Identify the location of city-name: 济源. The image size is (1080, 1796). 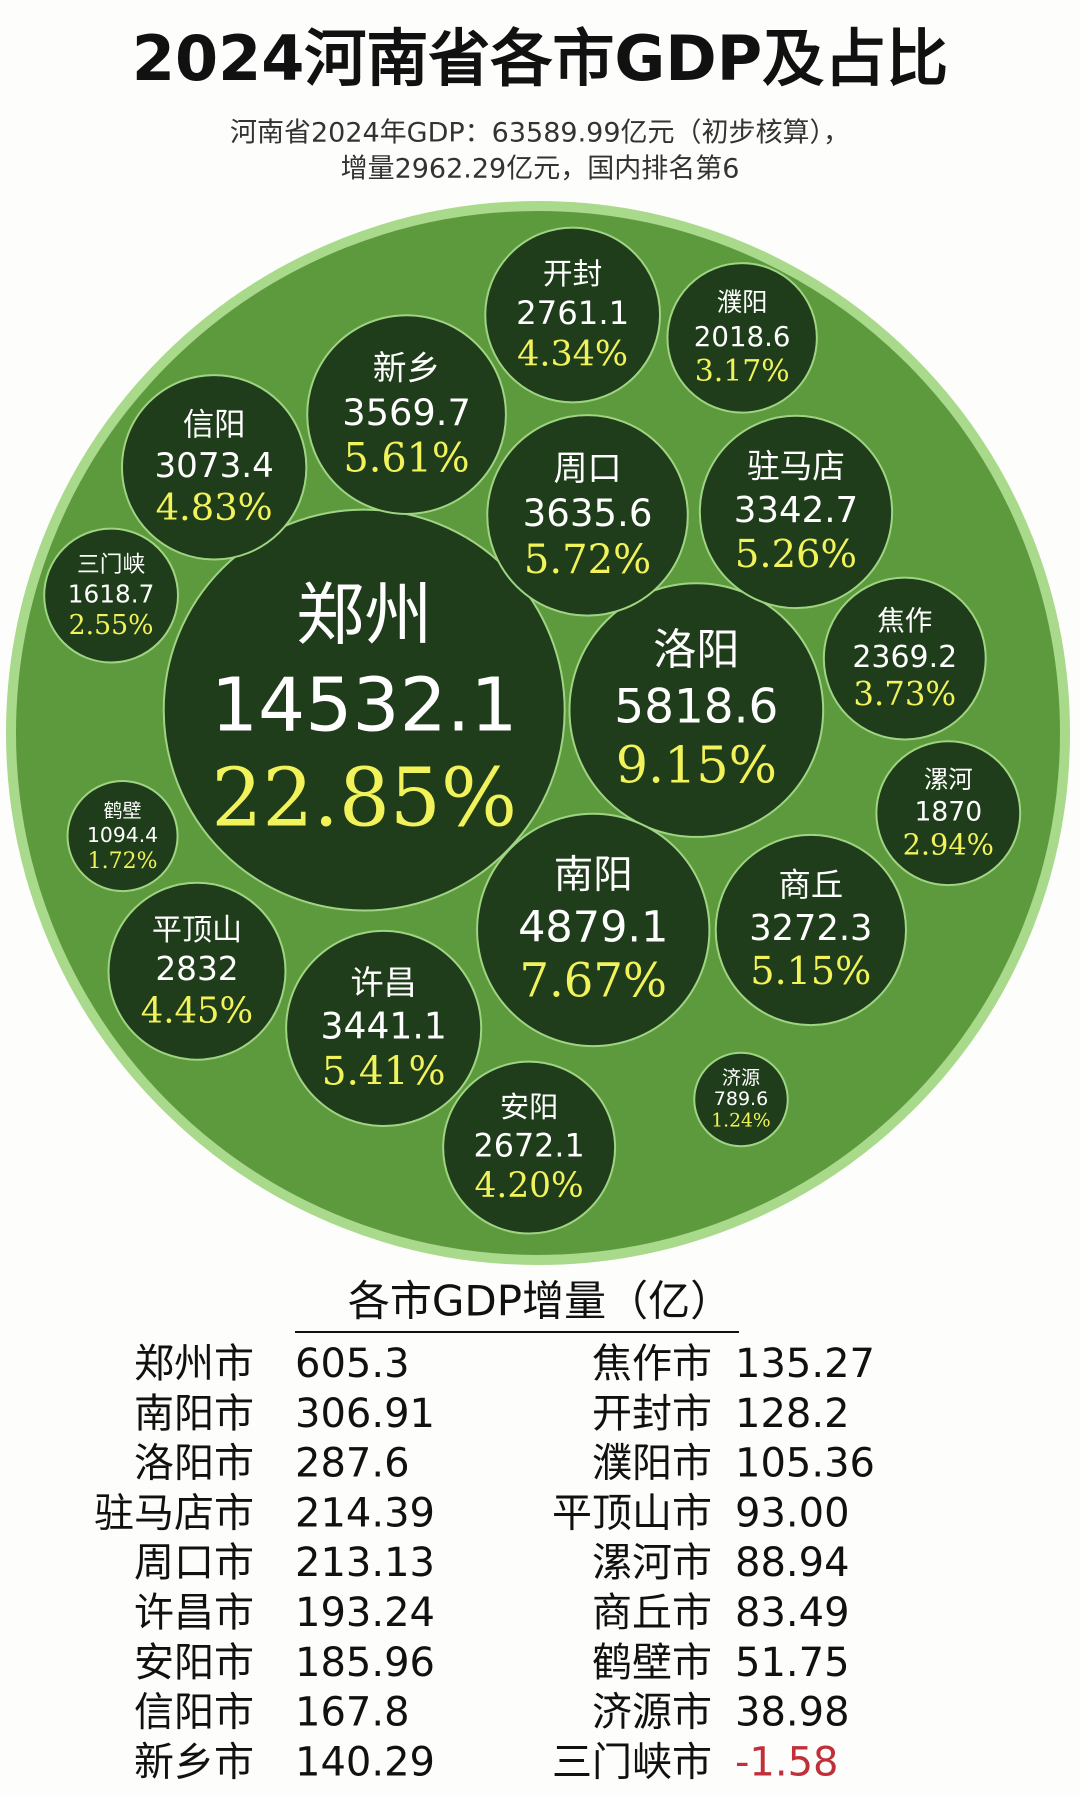
(741, 1078).